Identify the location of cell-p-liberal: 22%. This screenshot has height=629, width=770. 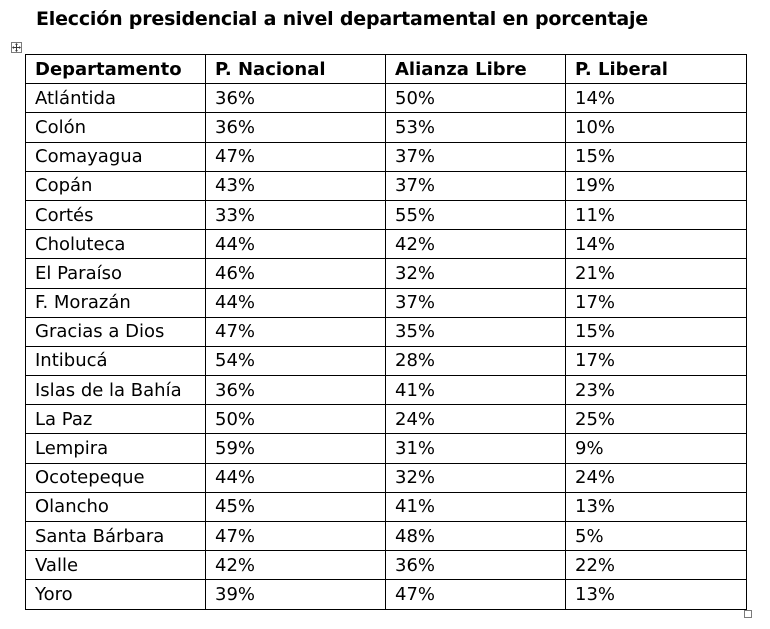
(656, 565).